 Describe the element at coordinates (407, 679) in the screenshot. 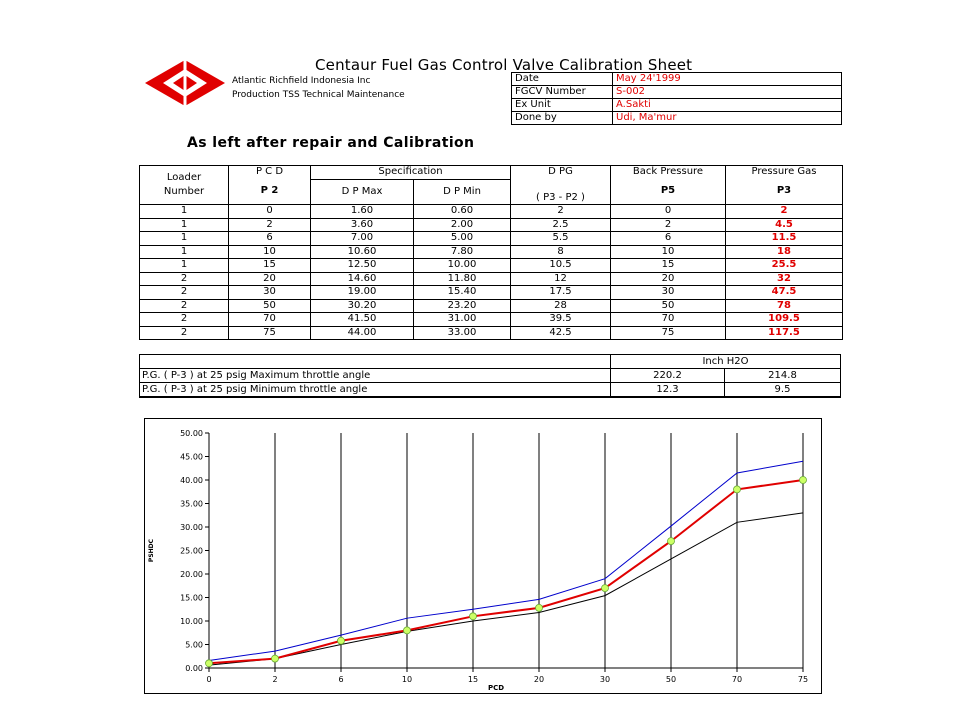

I see `x-tick-label: 10` at that location.